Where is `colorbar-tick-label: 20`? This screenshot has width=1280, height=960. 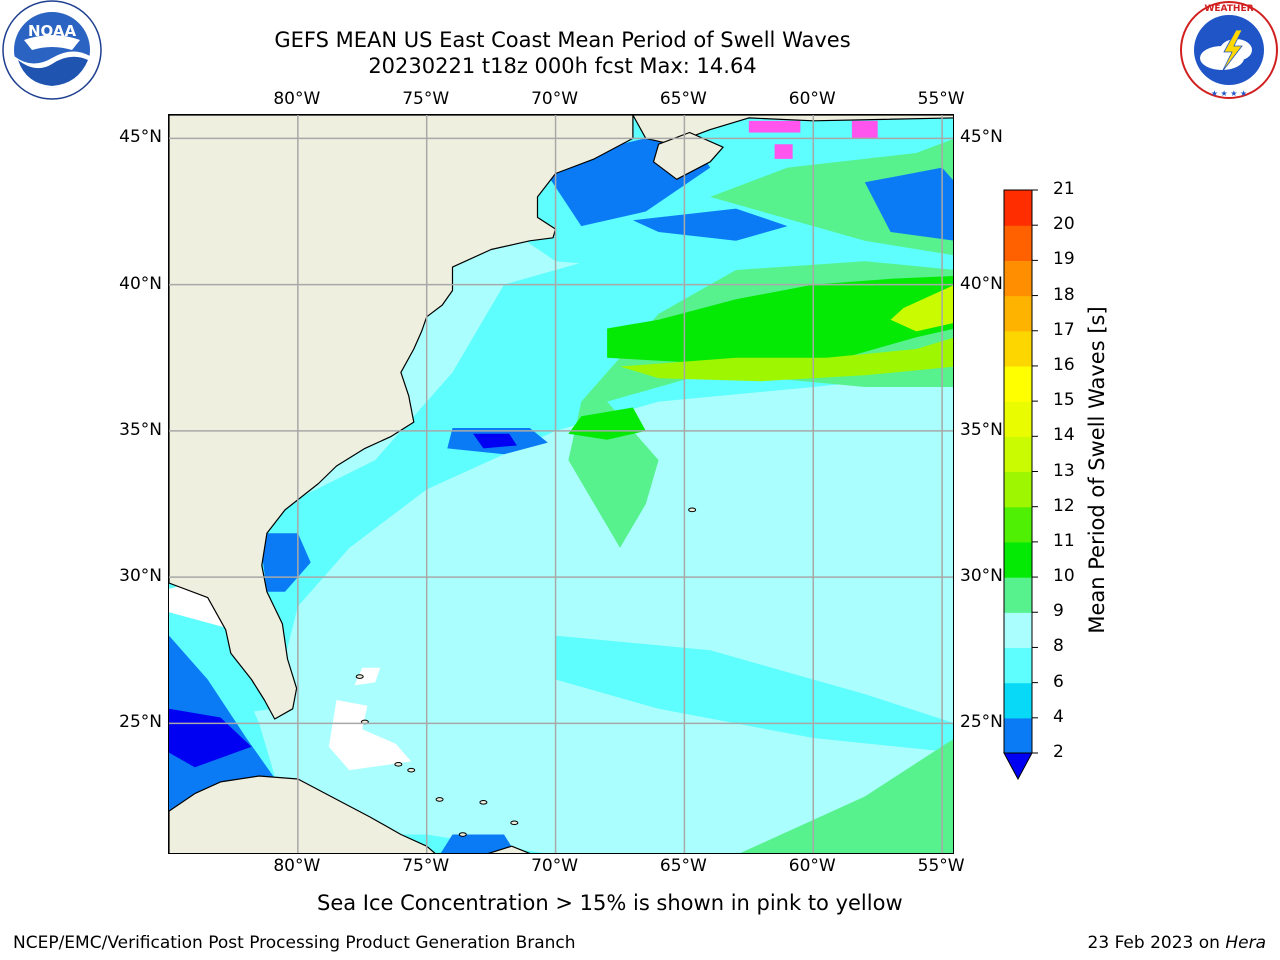
colorbar-tick-label: 20 is located at coordinates (1064, 224).